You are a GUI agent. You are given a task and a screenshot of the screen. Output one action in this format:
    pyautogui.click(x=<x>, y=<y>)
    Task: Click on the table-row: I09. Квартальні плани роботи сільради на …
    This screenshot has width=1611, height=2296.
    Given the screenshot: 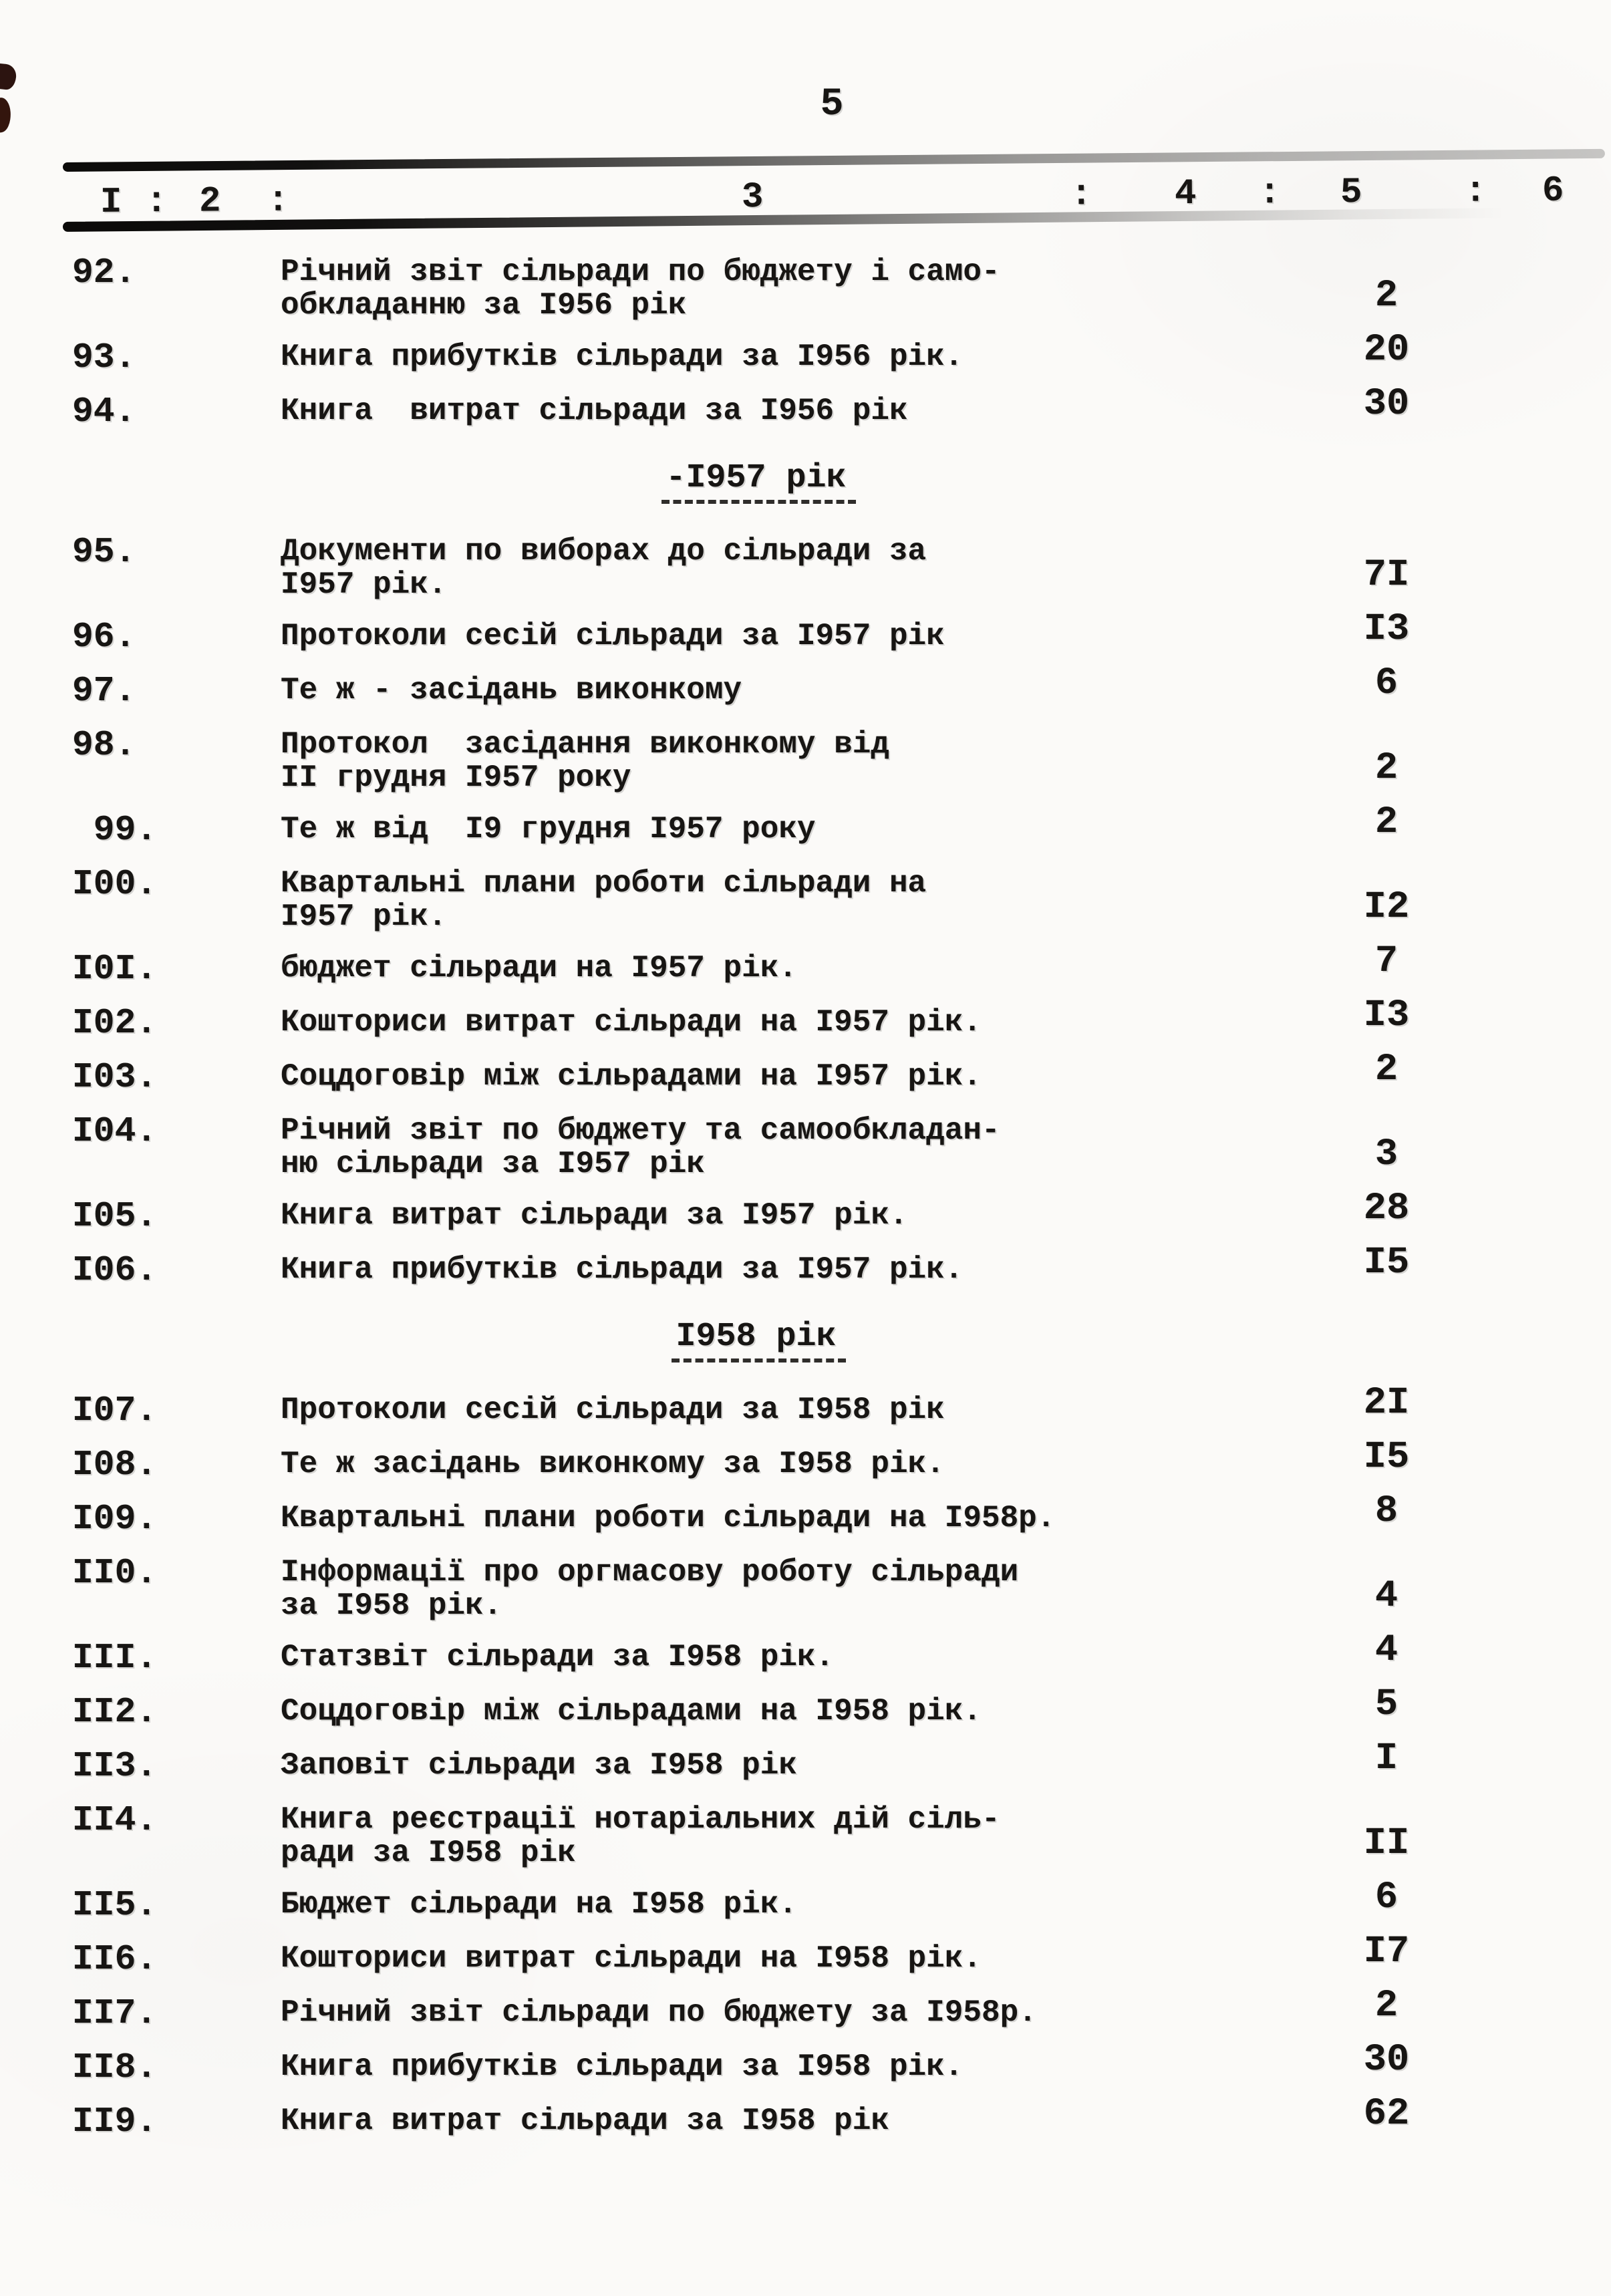 What is the action you would take?
    pyautogui.click(x=805, y=1516)
    